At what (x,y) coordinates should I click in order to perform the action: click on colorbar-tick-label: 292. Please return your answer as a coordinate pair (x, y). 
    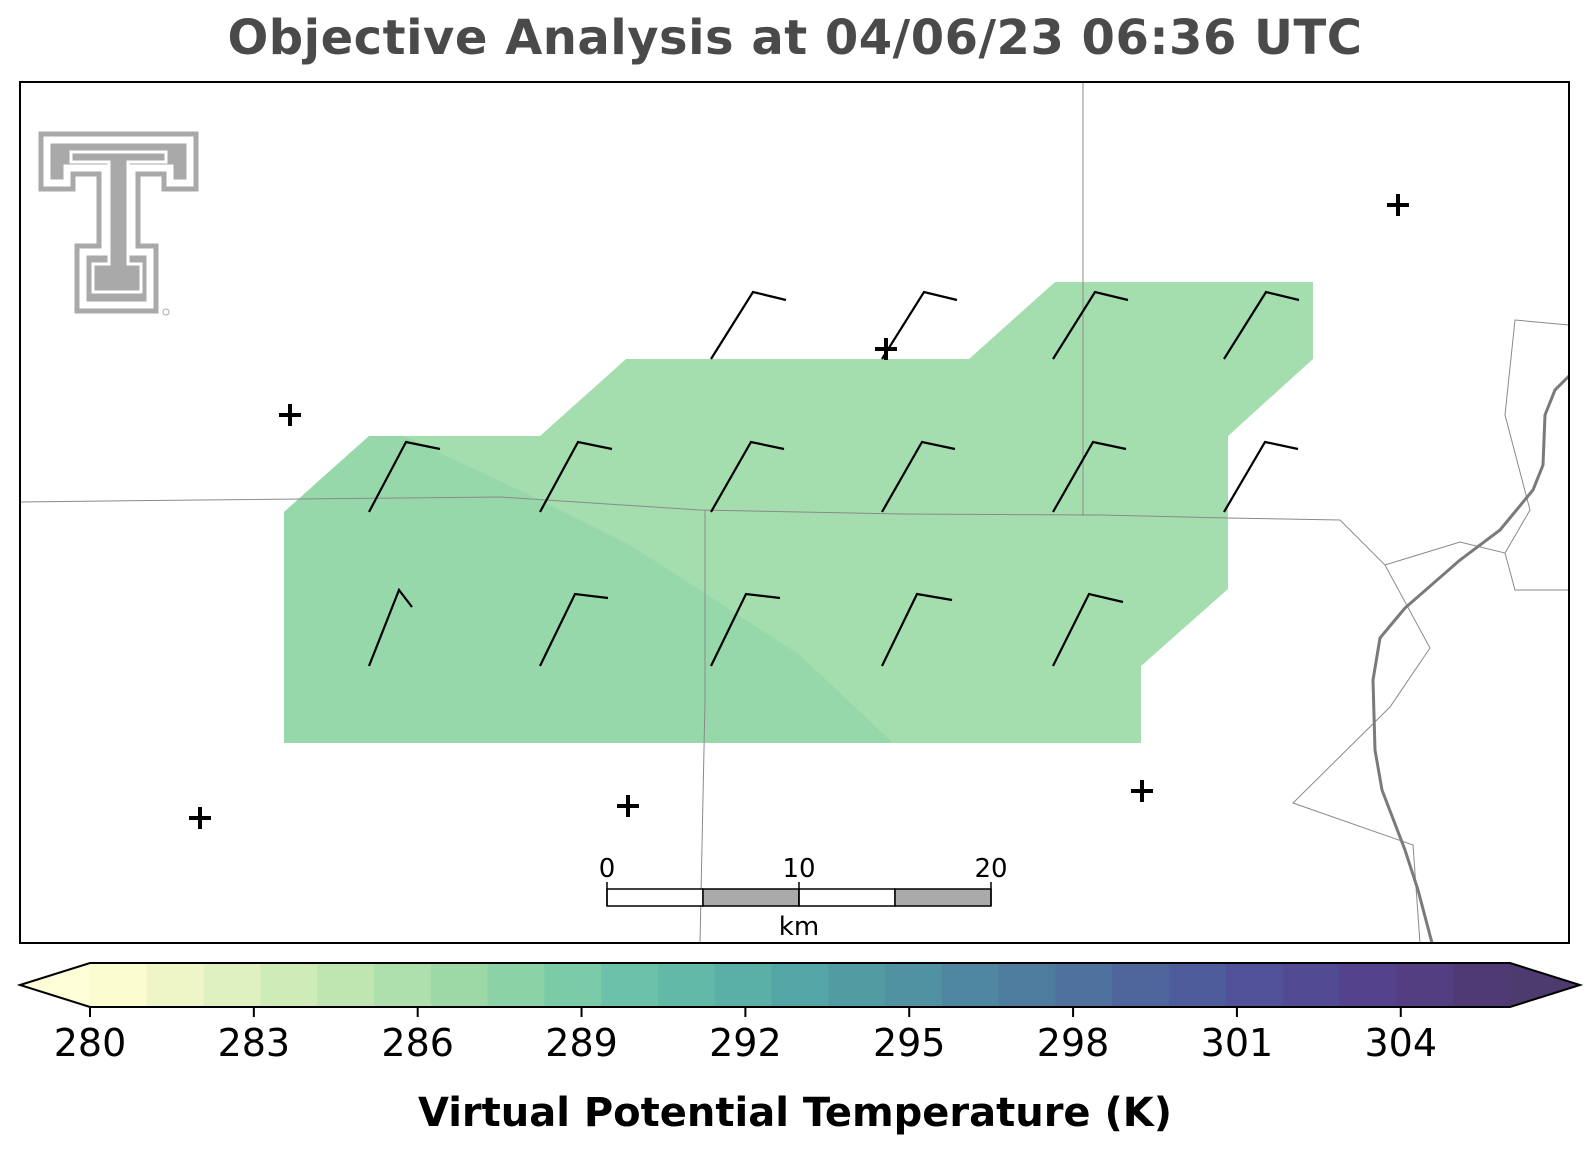
    Looking at the image, I should click on (745, 1043).